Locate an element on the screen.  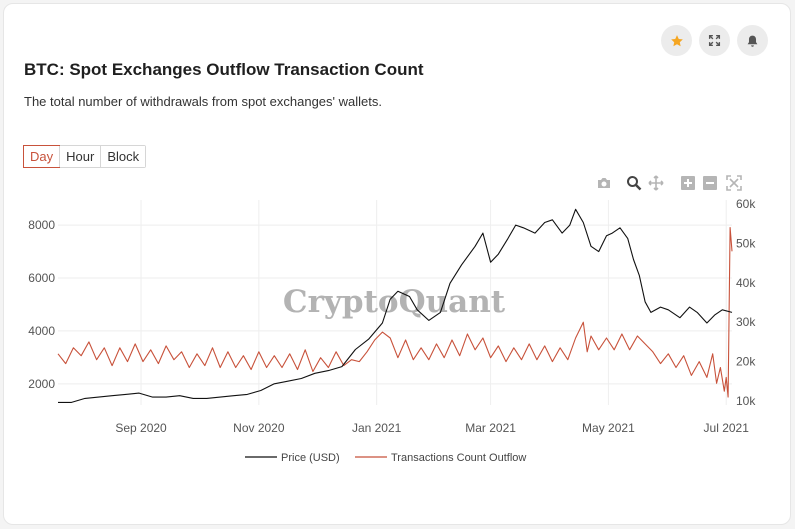
y-left-tick-label: 4000 is located at coordinates (41, 331).